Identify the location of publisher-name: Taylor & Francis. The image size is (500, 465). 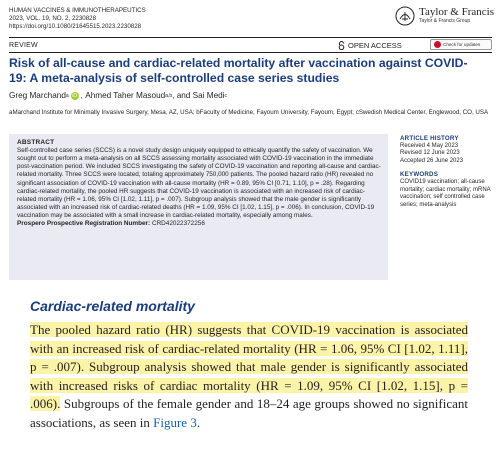
(456, 12).